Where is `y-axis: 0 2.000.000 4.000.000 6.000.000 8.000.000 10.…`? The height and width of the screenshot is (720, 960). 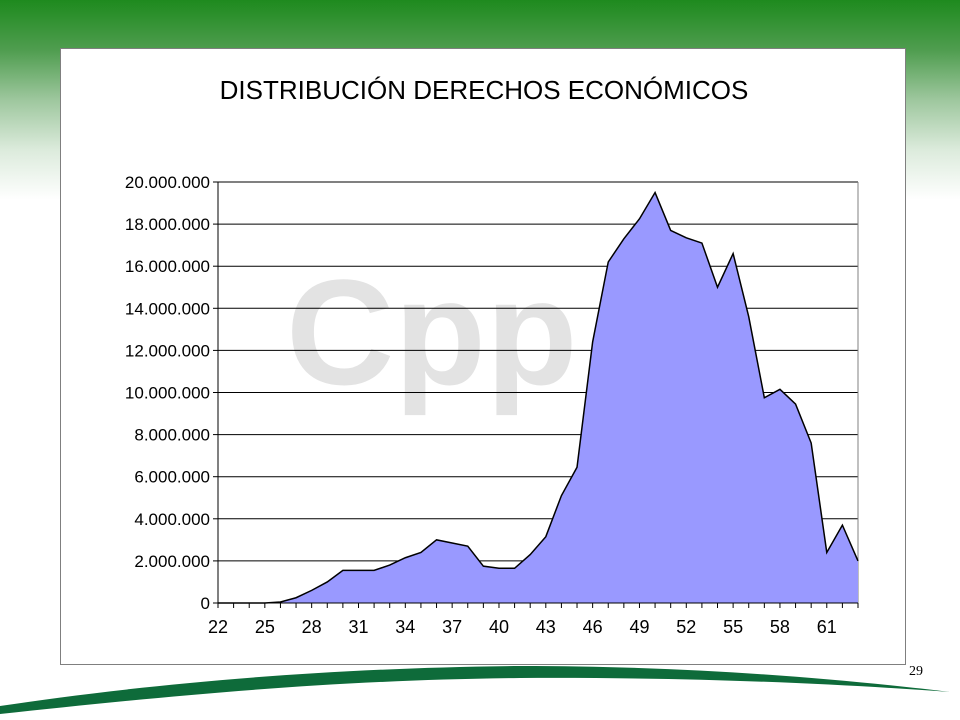
y-axis: 0 2.000.000 4.000.000 6.000.000 8.000.000 10.… is located at coordinates (172, 393).